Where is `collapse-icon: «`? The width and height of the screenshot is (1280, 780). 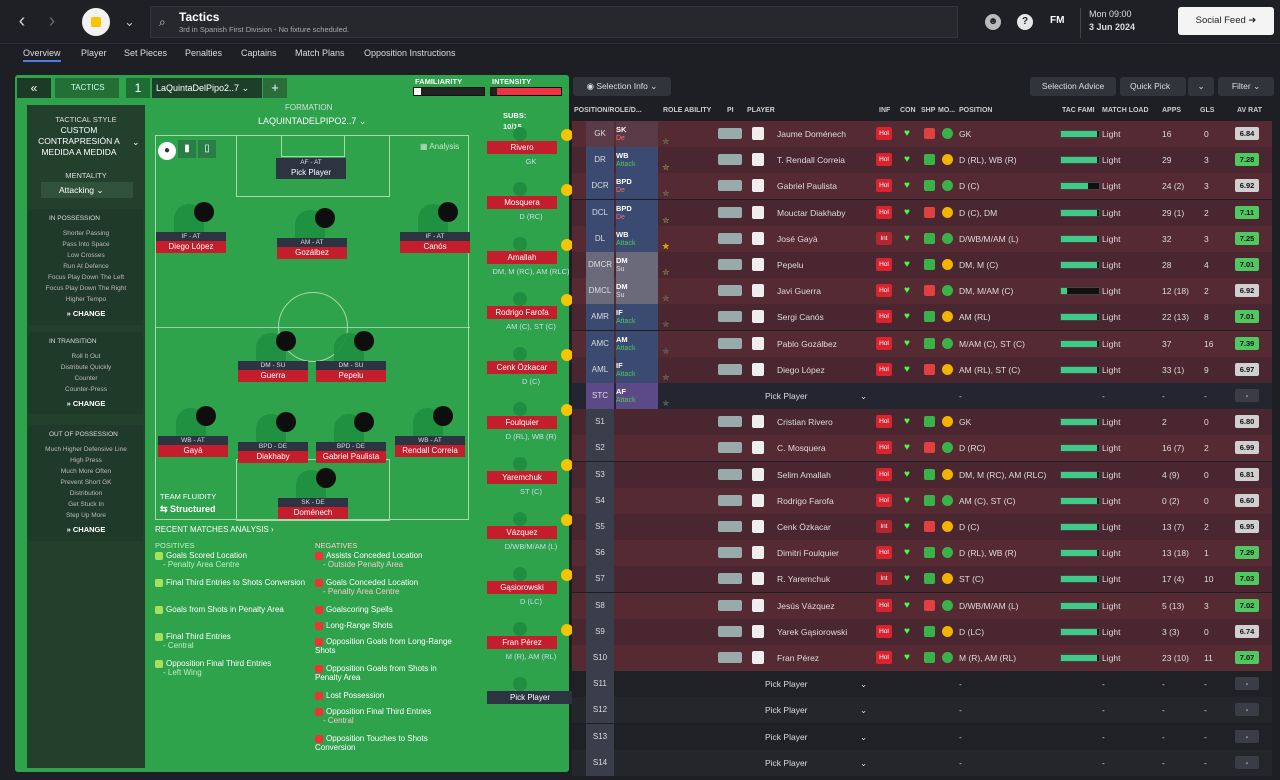 collapse-icon: « is located at coordinates (34, 88).